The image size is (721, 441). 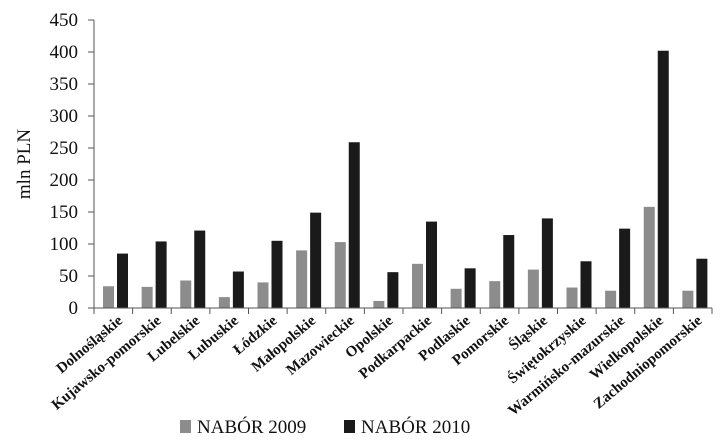 I want to click on y-tick-label: 250, so click(x=64, y=148).